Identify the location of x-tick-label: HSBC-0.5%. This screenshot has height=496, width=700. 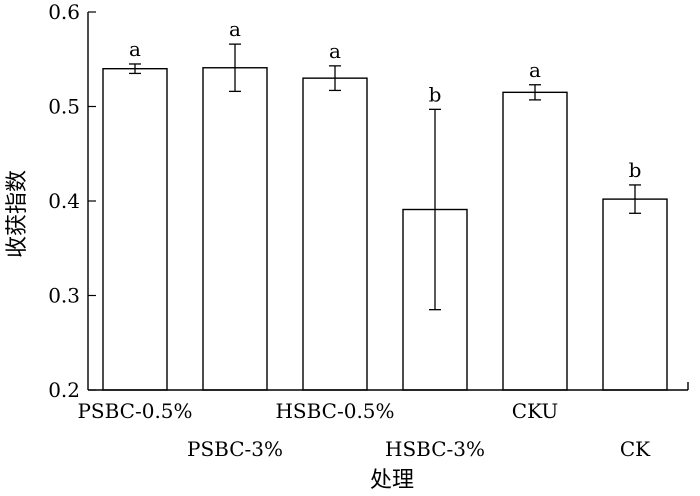
(334, 411).